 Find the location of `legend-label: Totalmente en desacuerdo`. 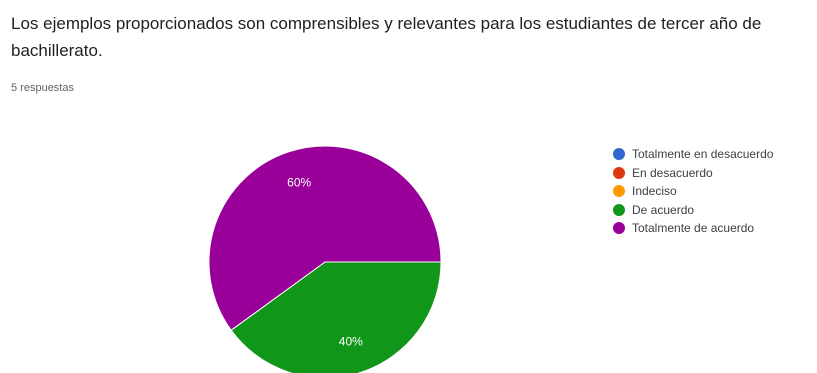

legend-label: Totalmente en desacuerdo is located at coordinates (703, 154).